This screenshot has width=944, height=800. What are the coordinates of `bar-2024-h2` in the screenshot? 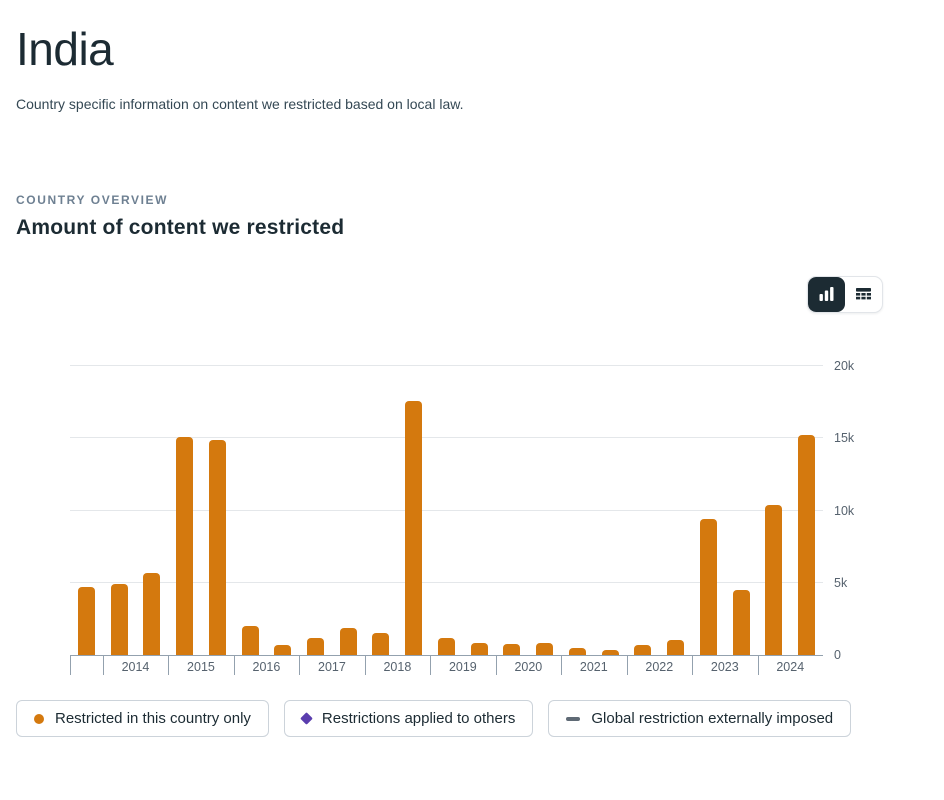 It's located at (807, 545).